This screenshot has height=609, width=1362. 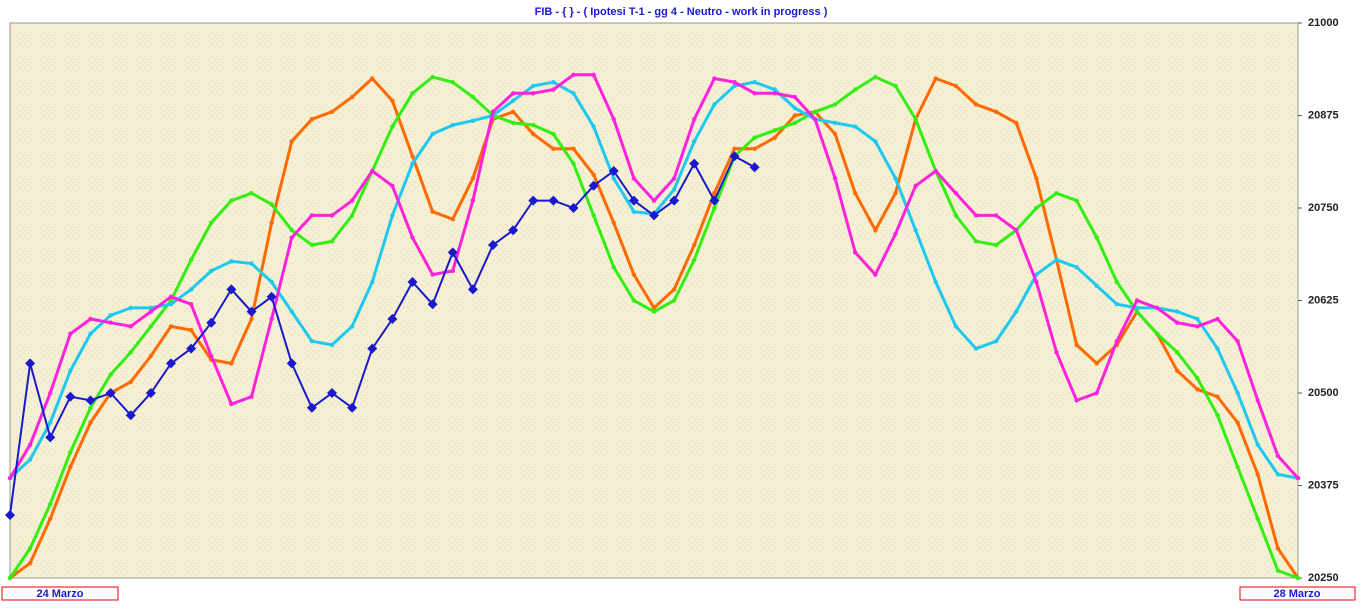 What do you see at coordinates (1323, 485) in the screenshot?
I see `y-tick-label: 20375` at bounding box center [1323, 485].